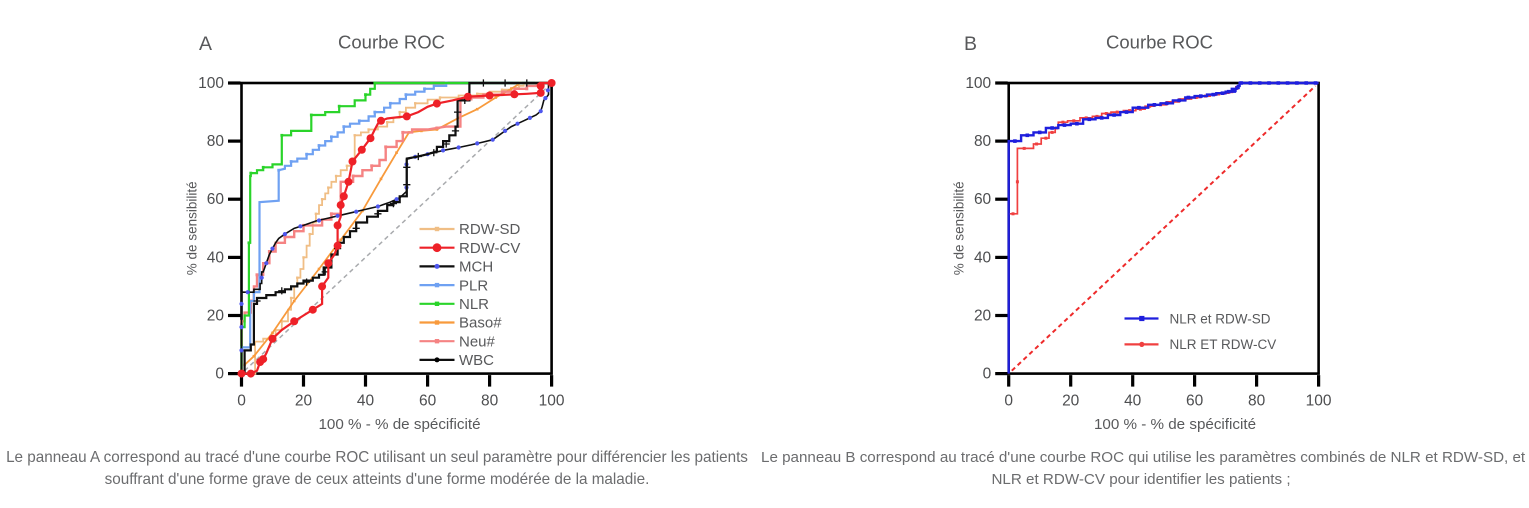 This screenshot has width=1529, height=508. Describe the element at coordinates (490, 229) in the screenshot. I see `svg-text: RDW-SD` at that location.